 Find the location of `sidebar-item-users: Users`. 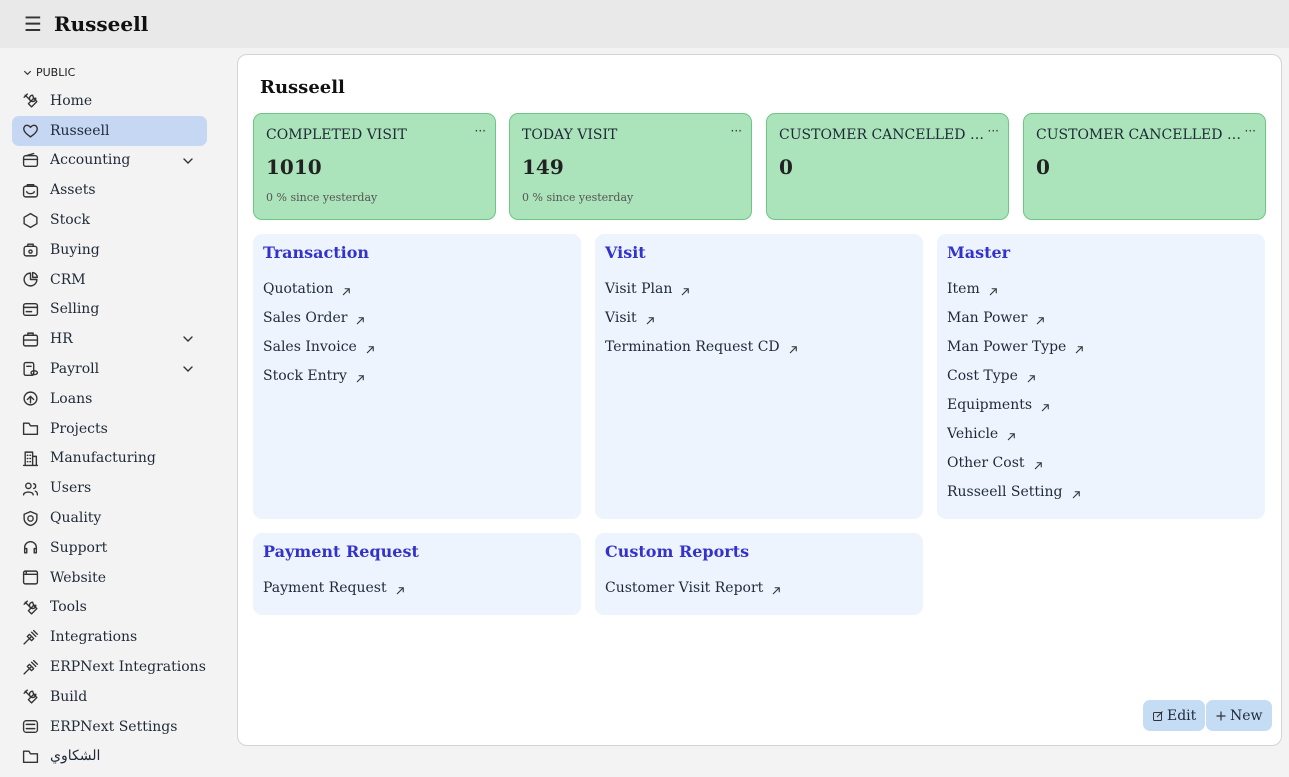

sidebar-item-users: Users is located at coordinates (109, 488).